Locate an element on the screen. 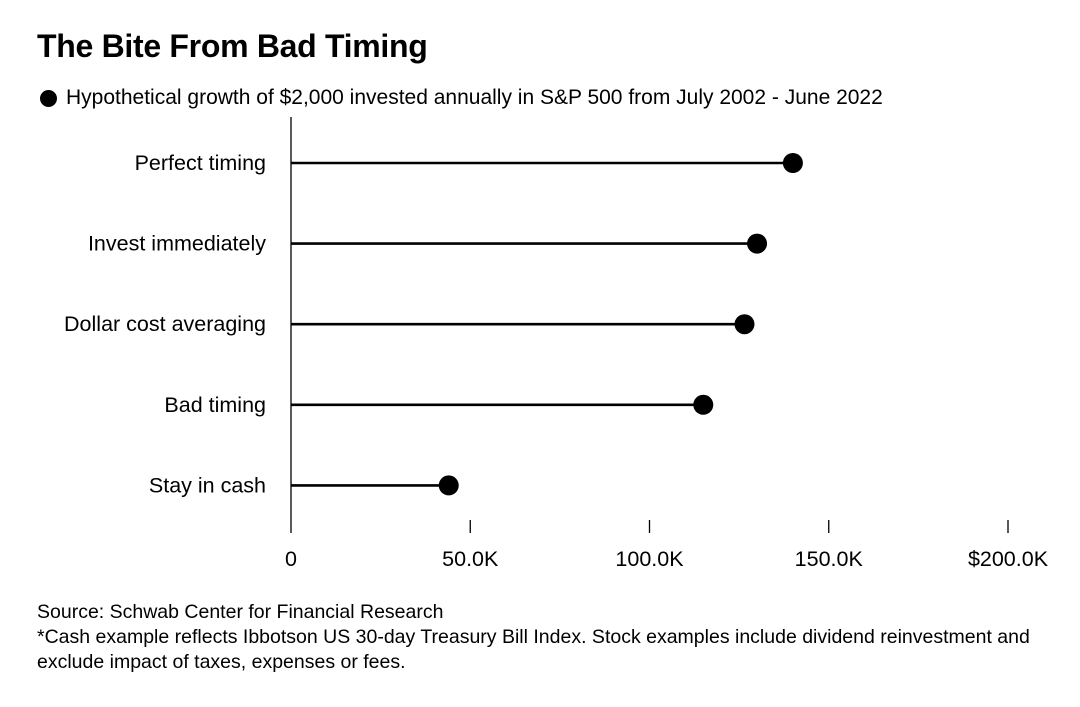 This screenshot has width=1080, height=707. category-label: Stay in cash is located at coordinates (207, 485).